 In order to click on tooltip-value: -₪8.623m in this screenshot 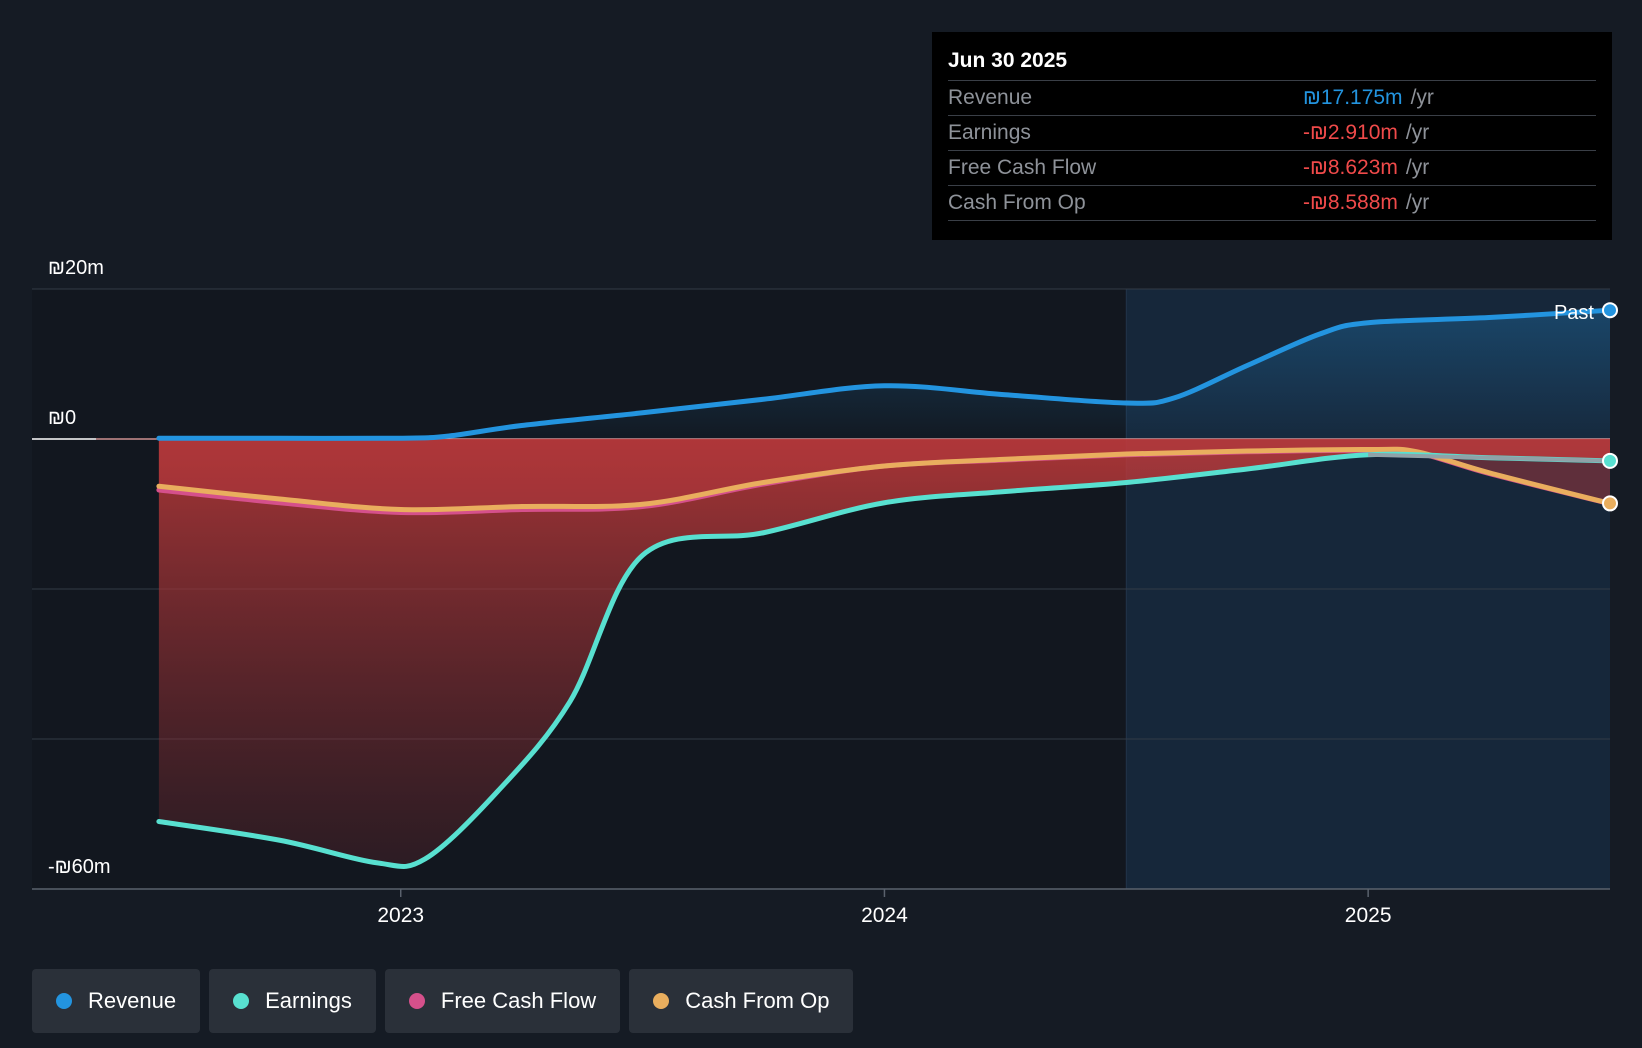, I will do `click(1350, 167)`.